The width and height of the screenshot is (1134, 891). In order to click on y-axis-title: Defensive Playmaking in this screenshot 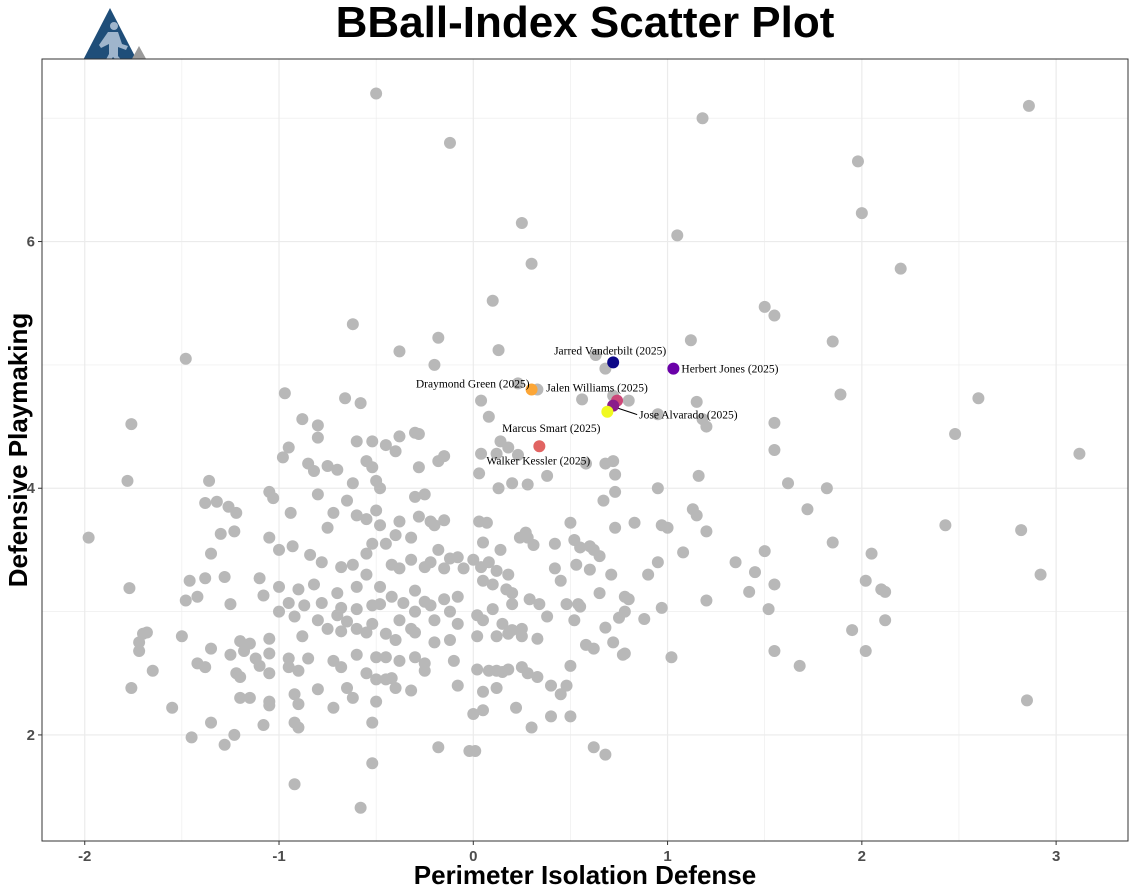, I will do `click(18, 450)`.